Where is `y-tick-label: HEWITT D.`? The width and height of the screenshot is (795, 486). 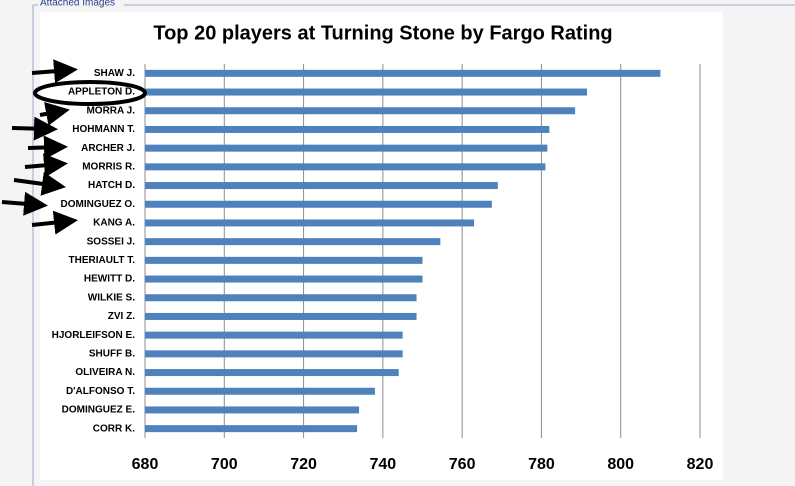 y-tick-label: HEWITT D. is located at coordinates (109, 279).